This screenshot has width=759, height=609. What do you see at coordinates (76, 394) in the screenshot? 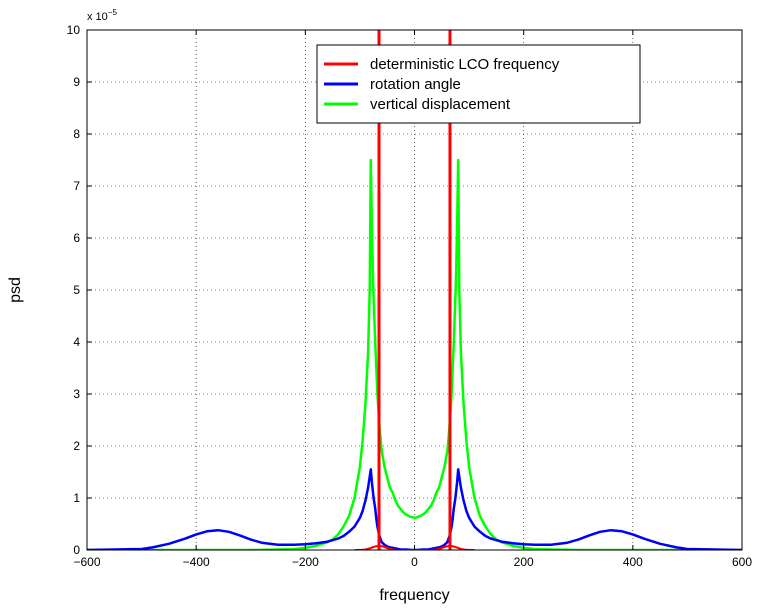
I see `y-tick-label: 3` at bounding box center [76, 394].